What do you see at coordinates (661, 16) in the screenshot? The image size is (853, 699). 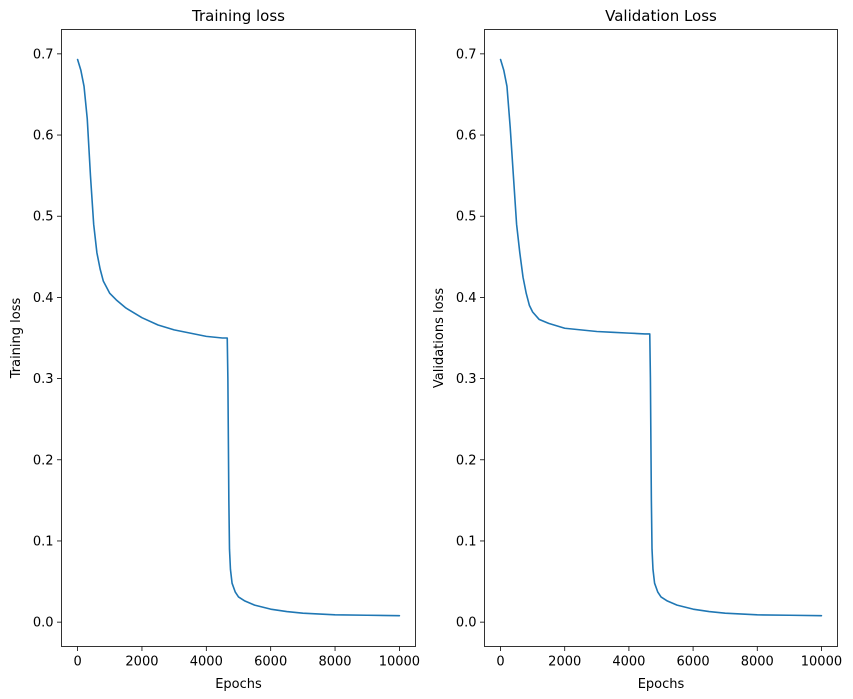 I see `validation-chart-title: Validation Loss` at bounding box center [661, 16].